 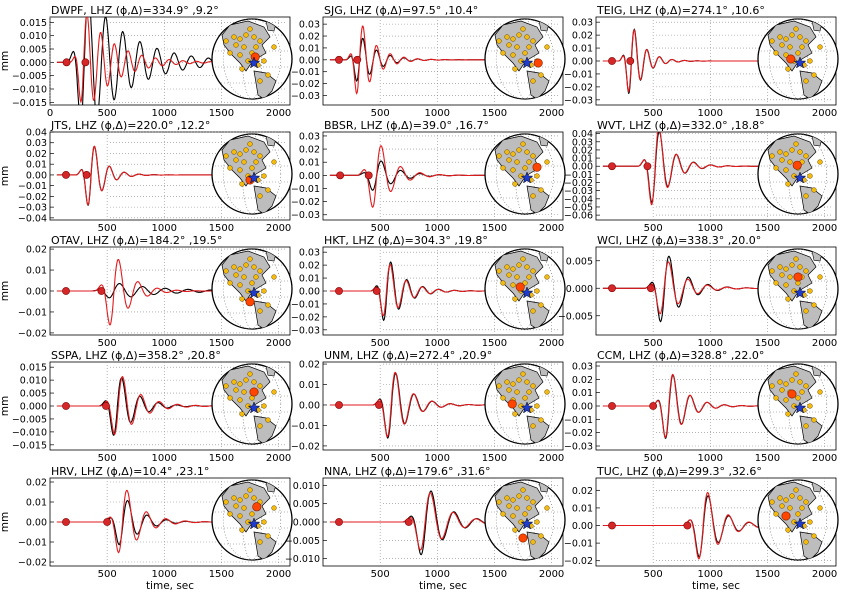 I want to click on subplot-title: HKT, LHZ (ϕ,Δ)=304.3° ,19.8°, so click(x=406, y=240).